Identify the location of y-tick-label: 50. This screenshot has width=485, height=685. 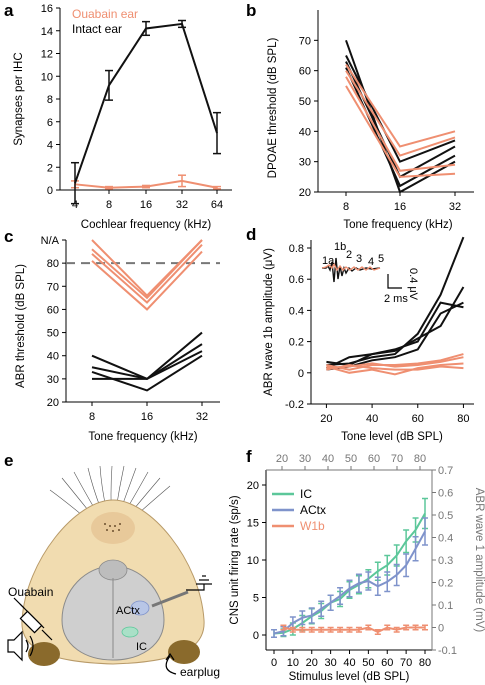
(53, 334).